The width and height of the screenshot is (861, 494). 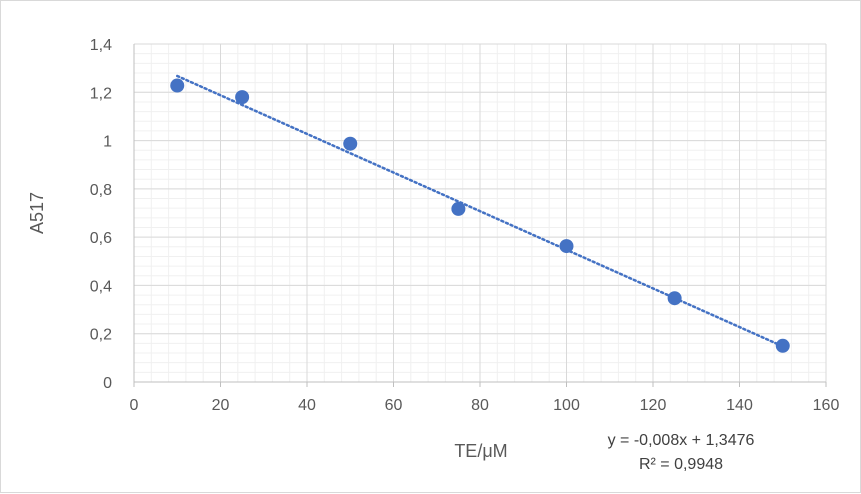 I want to click on y-axis-title: A517, so click(x=37, y=213).